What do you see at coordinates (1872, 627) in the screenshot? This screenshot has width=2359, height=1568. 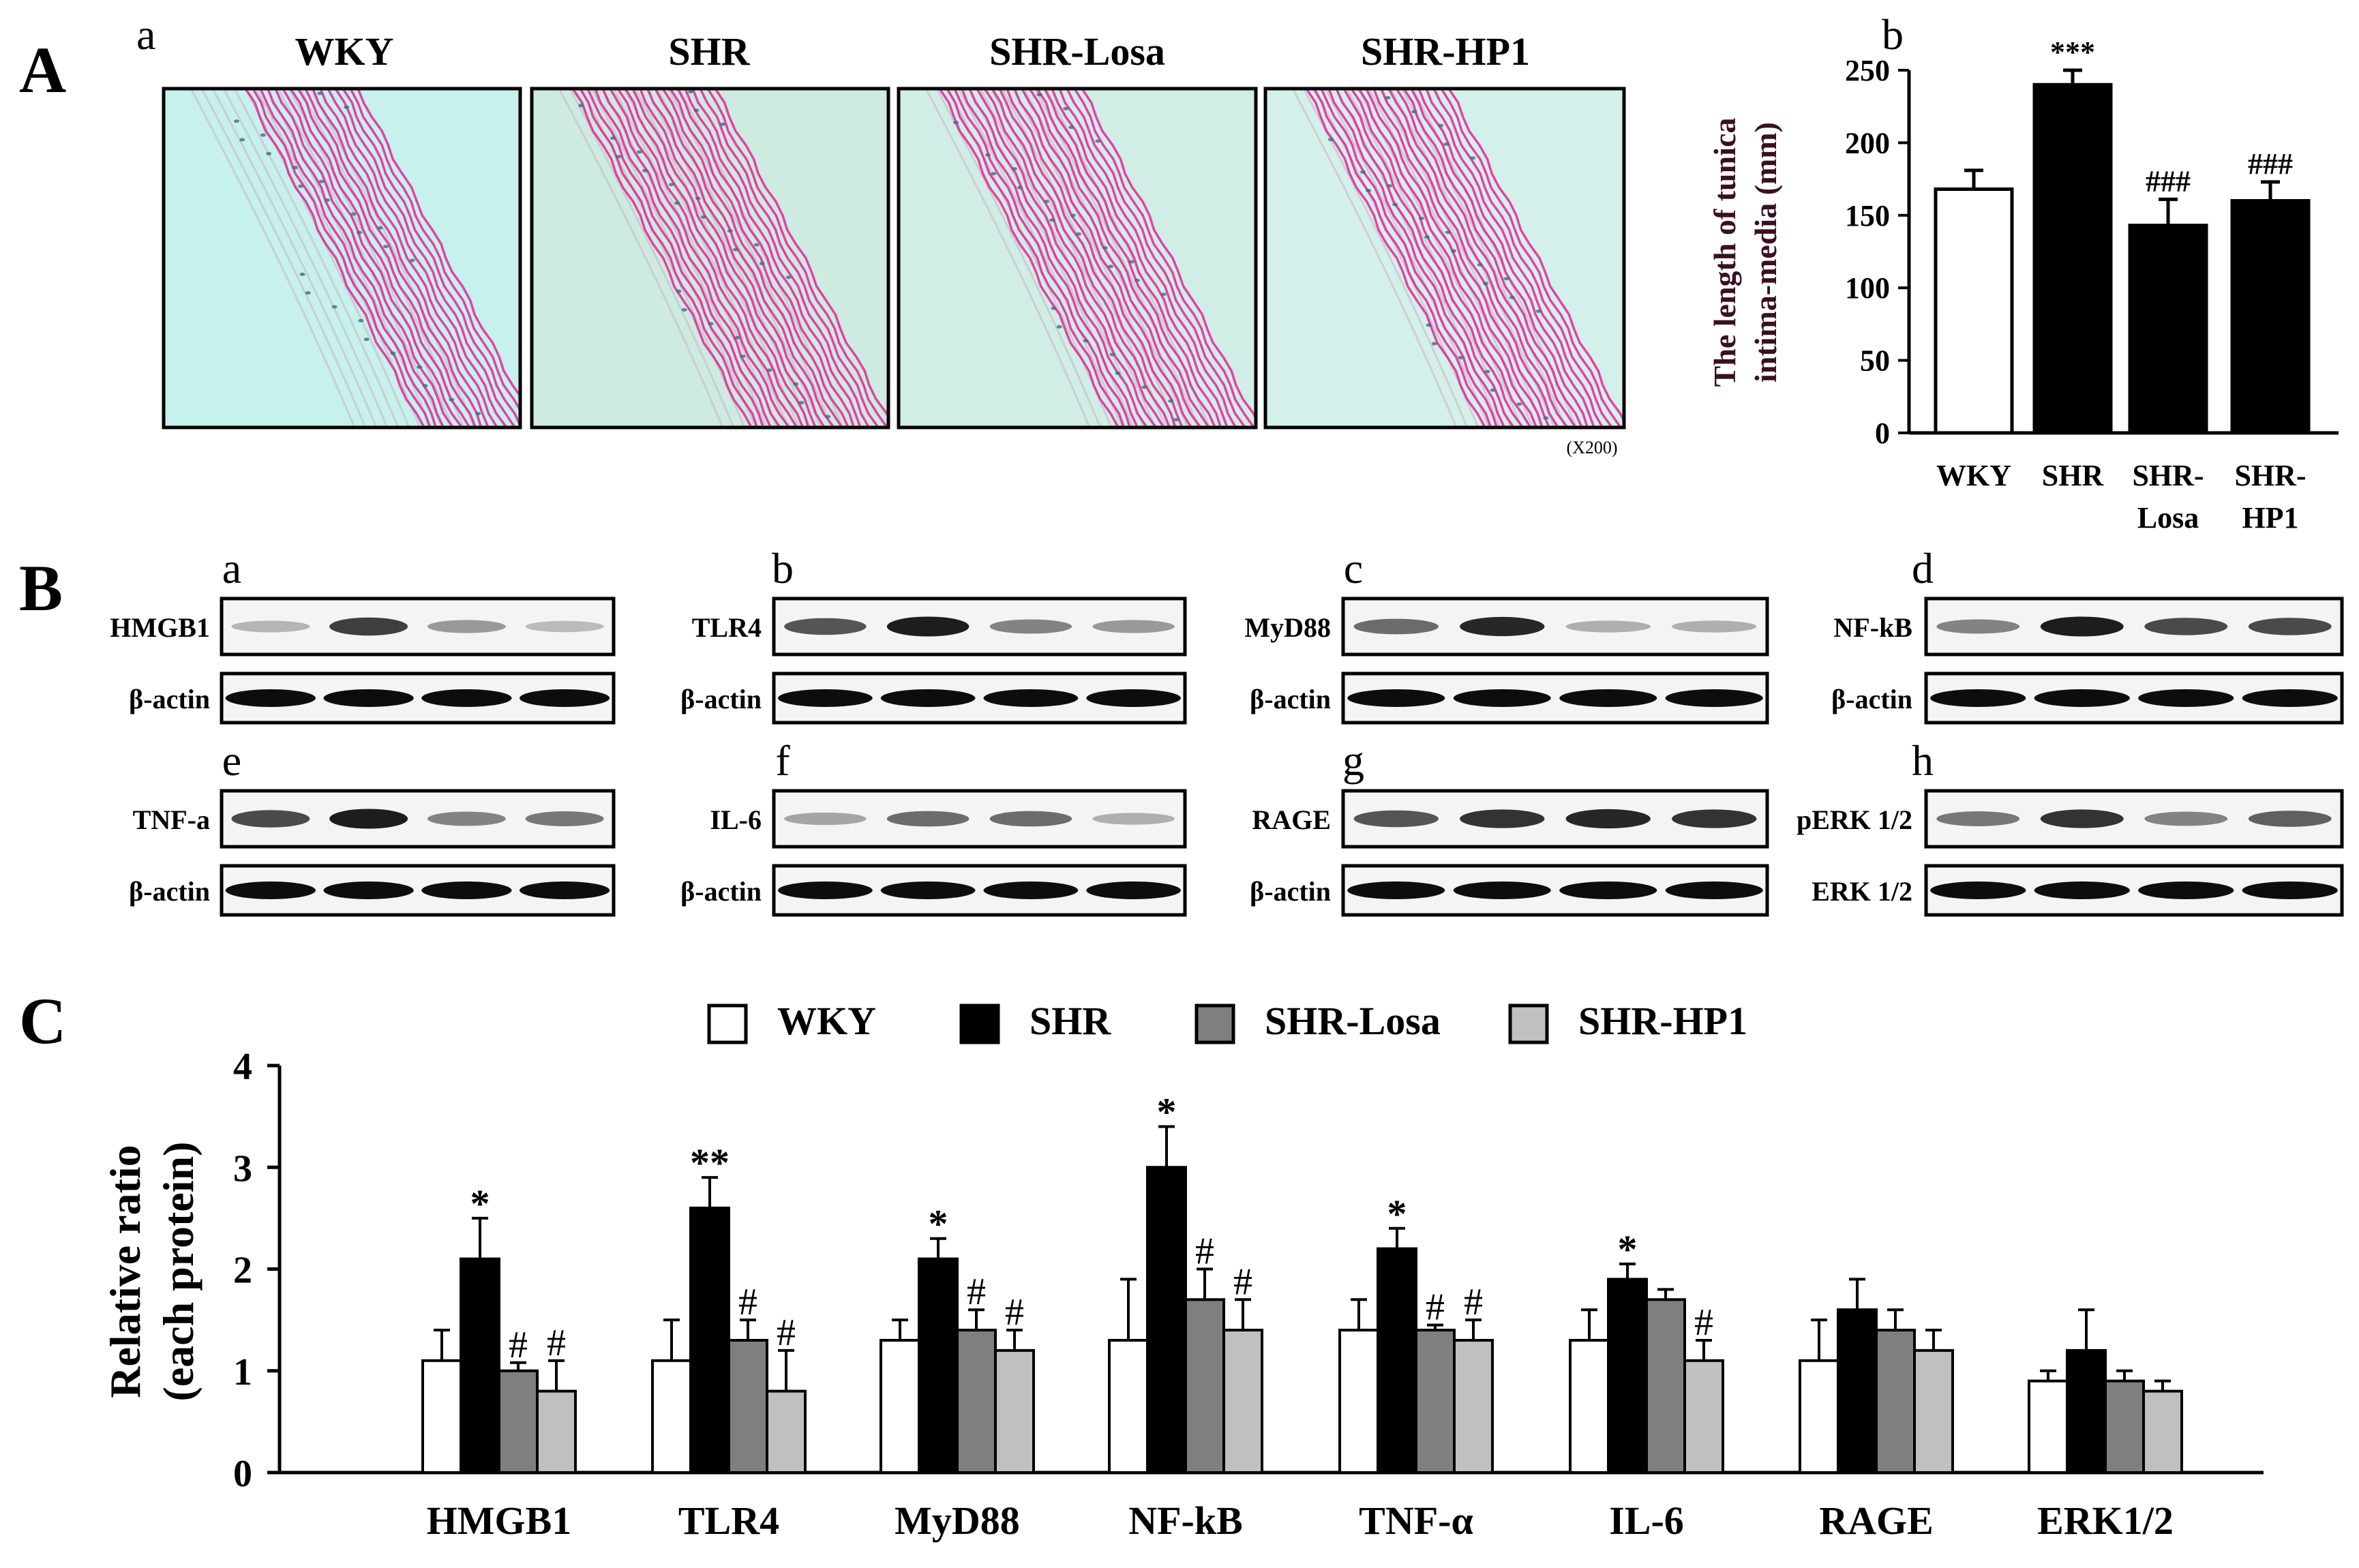 I see `blot-target-label: NF-kB` at bounding box center [1872, 627].